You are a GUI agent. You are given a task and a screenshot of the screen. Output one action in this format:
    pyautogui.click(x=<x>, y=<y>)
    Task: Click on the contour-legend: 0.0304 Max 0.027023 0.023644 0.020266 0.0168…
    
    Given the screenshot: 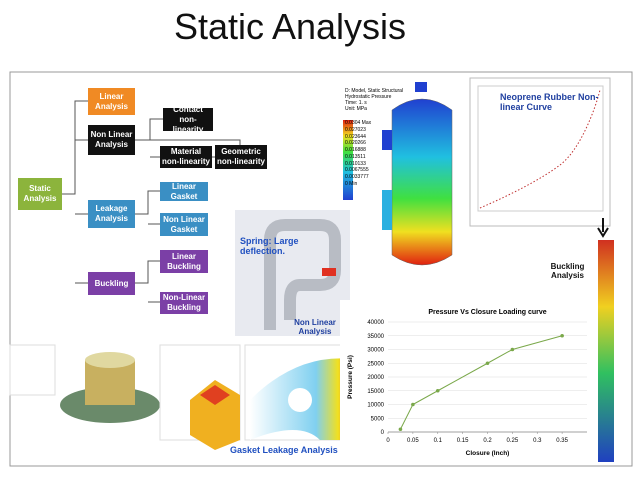 What is the action you would take?
    pyautogui.click(x=358, y=154)
    